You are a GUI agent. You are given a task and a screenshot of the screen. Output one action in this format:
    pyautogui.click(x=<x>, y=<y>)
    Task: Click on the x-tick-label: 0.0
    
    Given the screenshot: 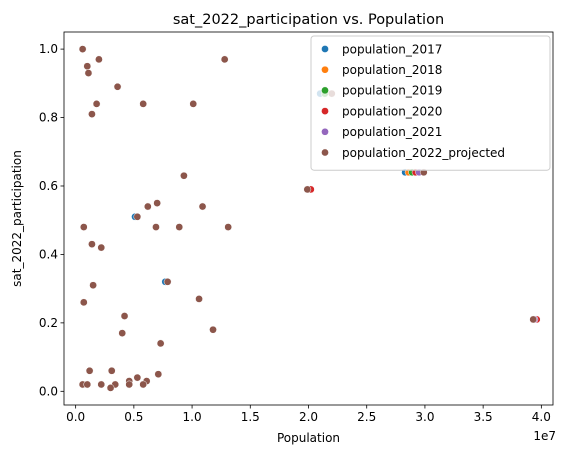 What is the action you would take?
    pyautogui.click(x=75, y=417)
    